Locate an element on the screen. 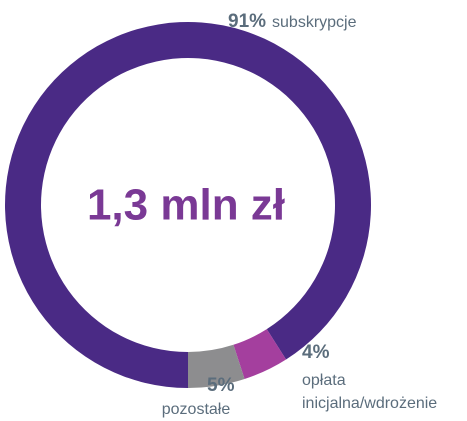 This screenshot has height=421, width=467. value-label: 91% is located at coordinates (247, 21).